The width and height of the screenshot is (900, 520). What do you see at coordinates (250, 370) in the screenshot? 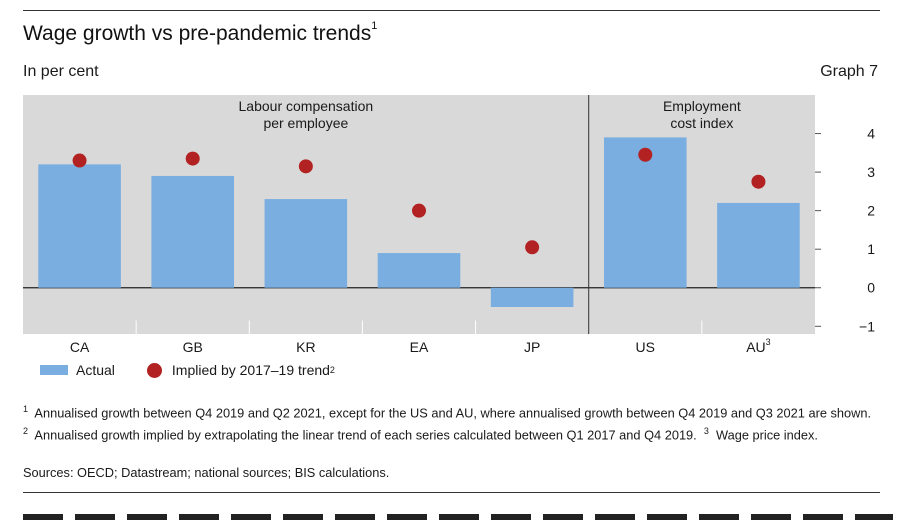
I see `legend-trend-label: Implied by 2017–19 trend` at bounding box center [250, 370].